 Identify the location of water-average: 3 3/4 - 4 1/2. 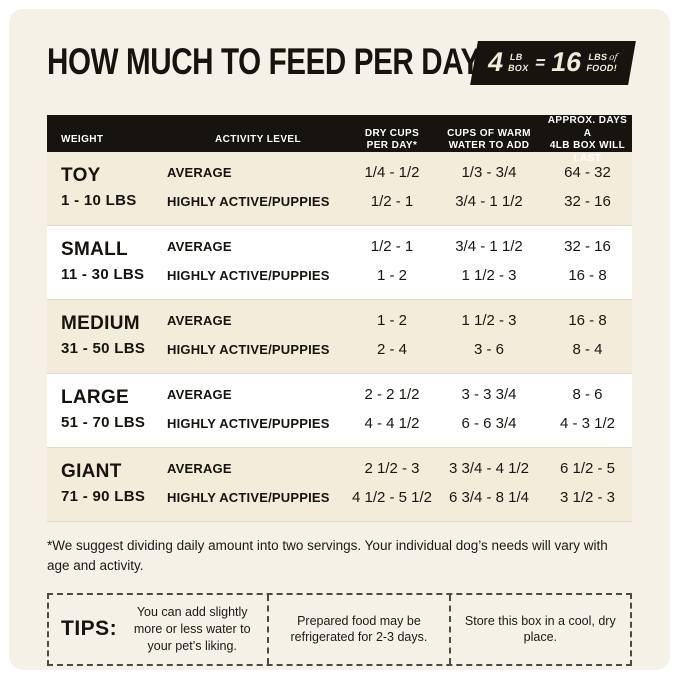
(489, 468).